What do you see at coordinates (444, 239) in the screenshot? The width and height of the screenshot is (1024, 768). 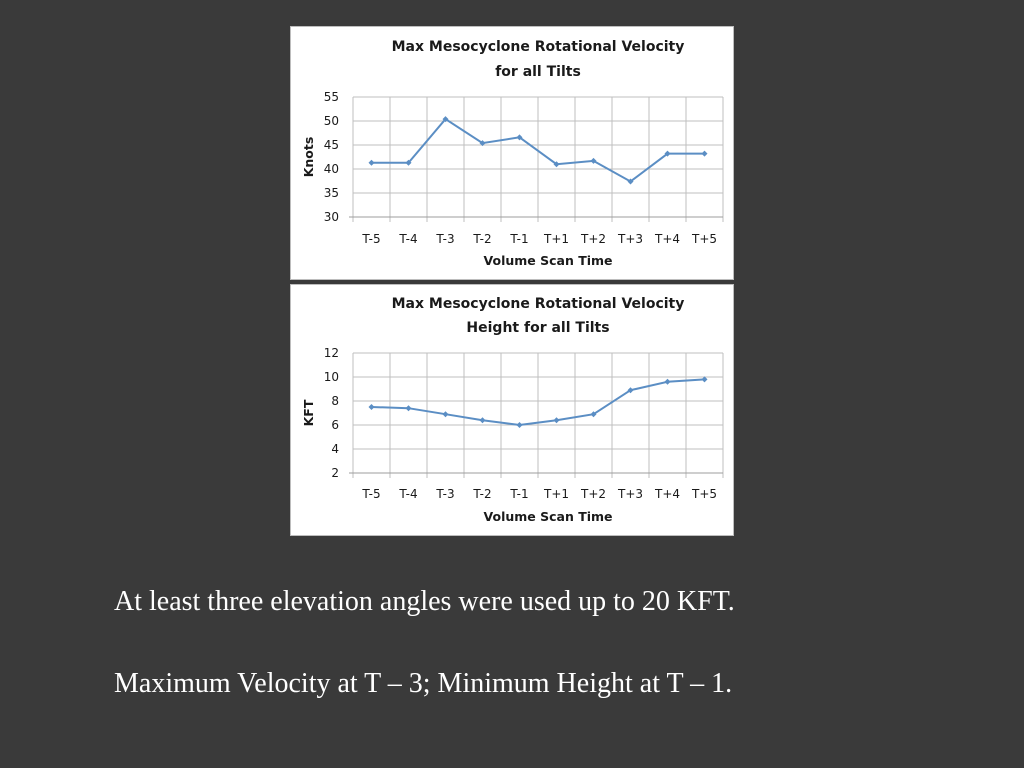 I see `velocity-x-tick-label: T-3` at bounding box center [444, 239].